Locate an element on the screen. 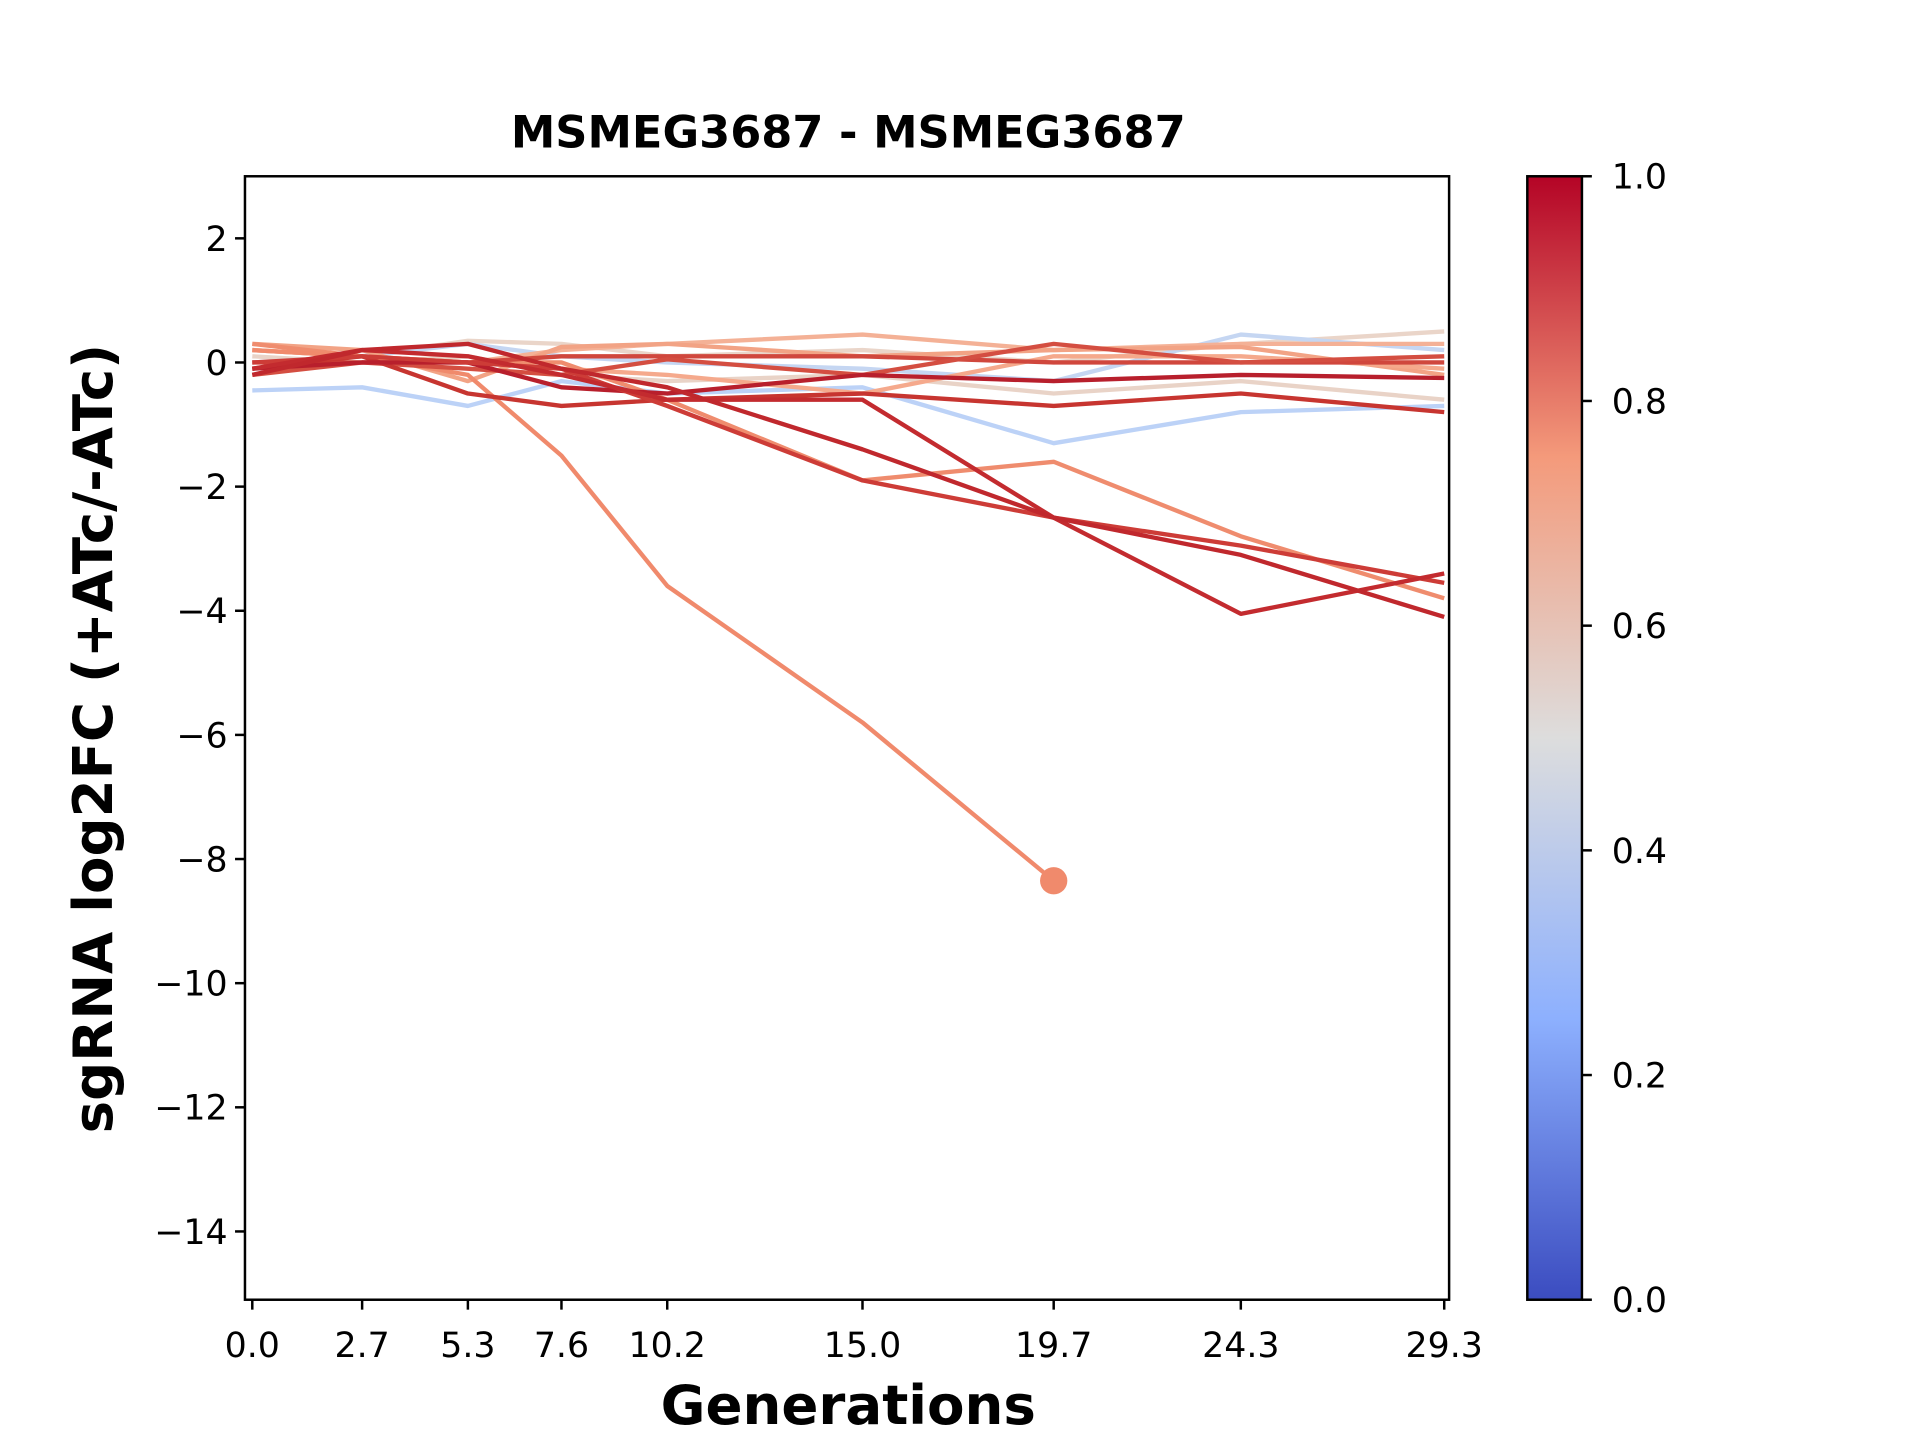 Image resolution: width=1920 pixels, height=1440 pixels. x-tick-label: 19.7 is located at coordinates (1053, 1346).